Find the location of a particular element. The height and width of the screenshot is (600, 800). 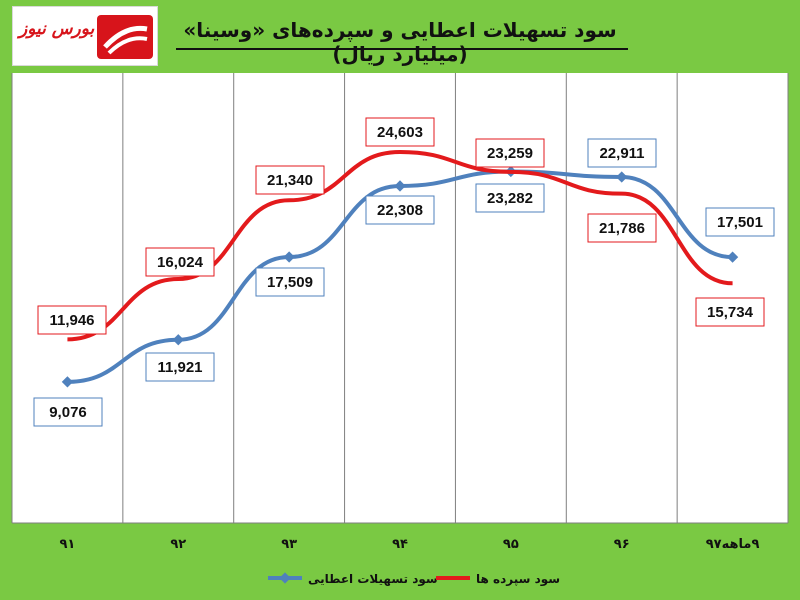

title-underline is located at coordinates (402, 49).